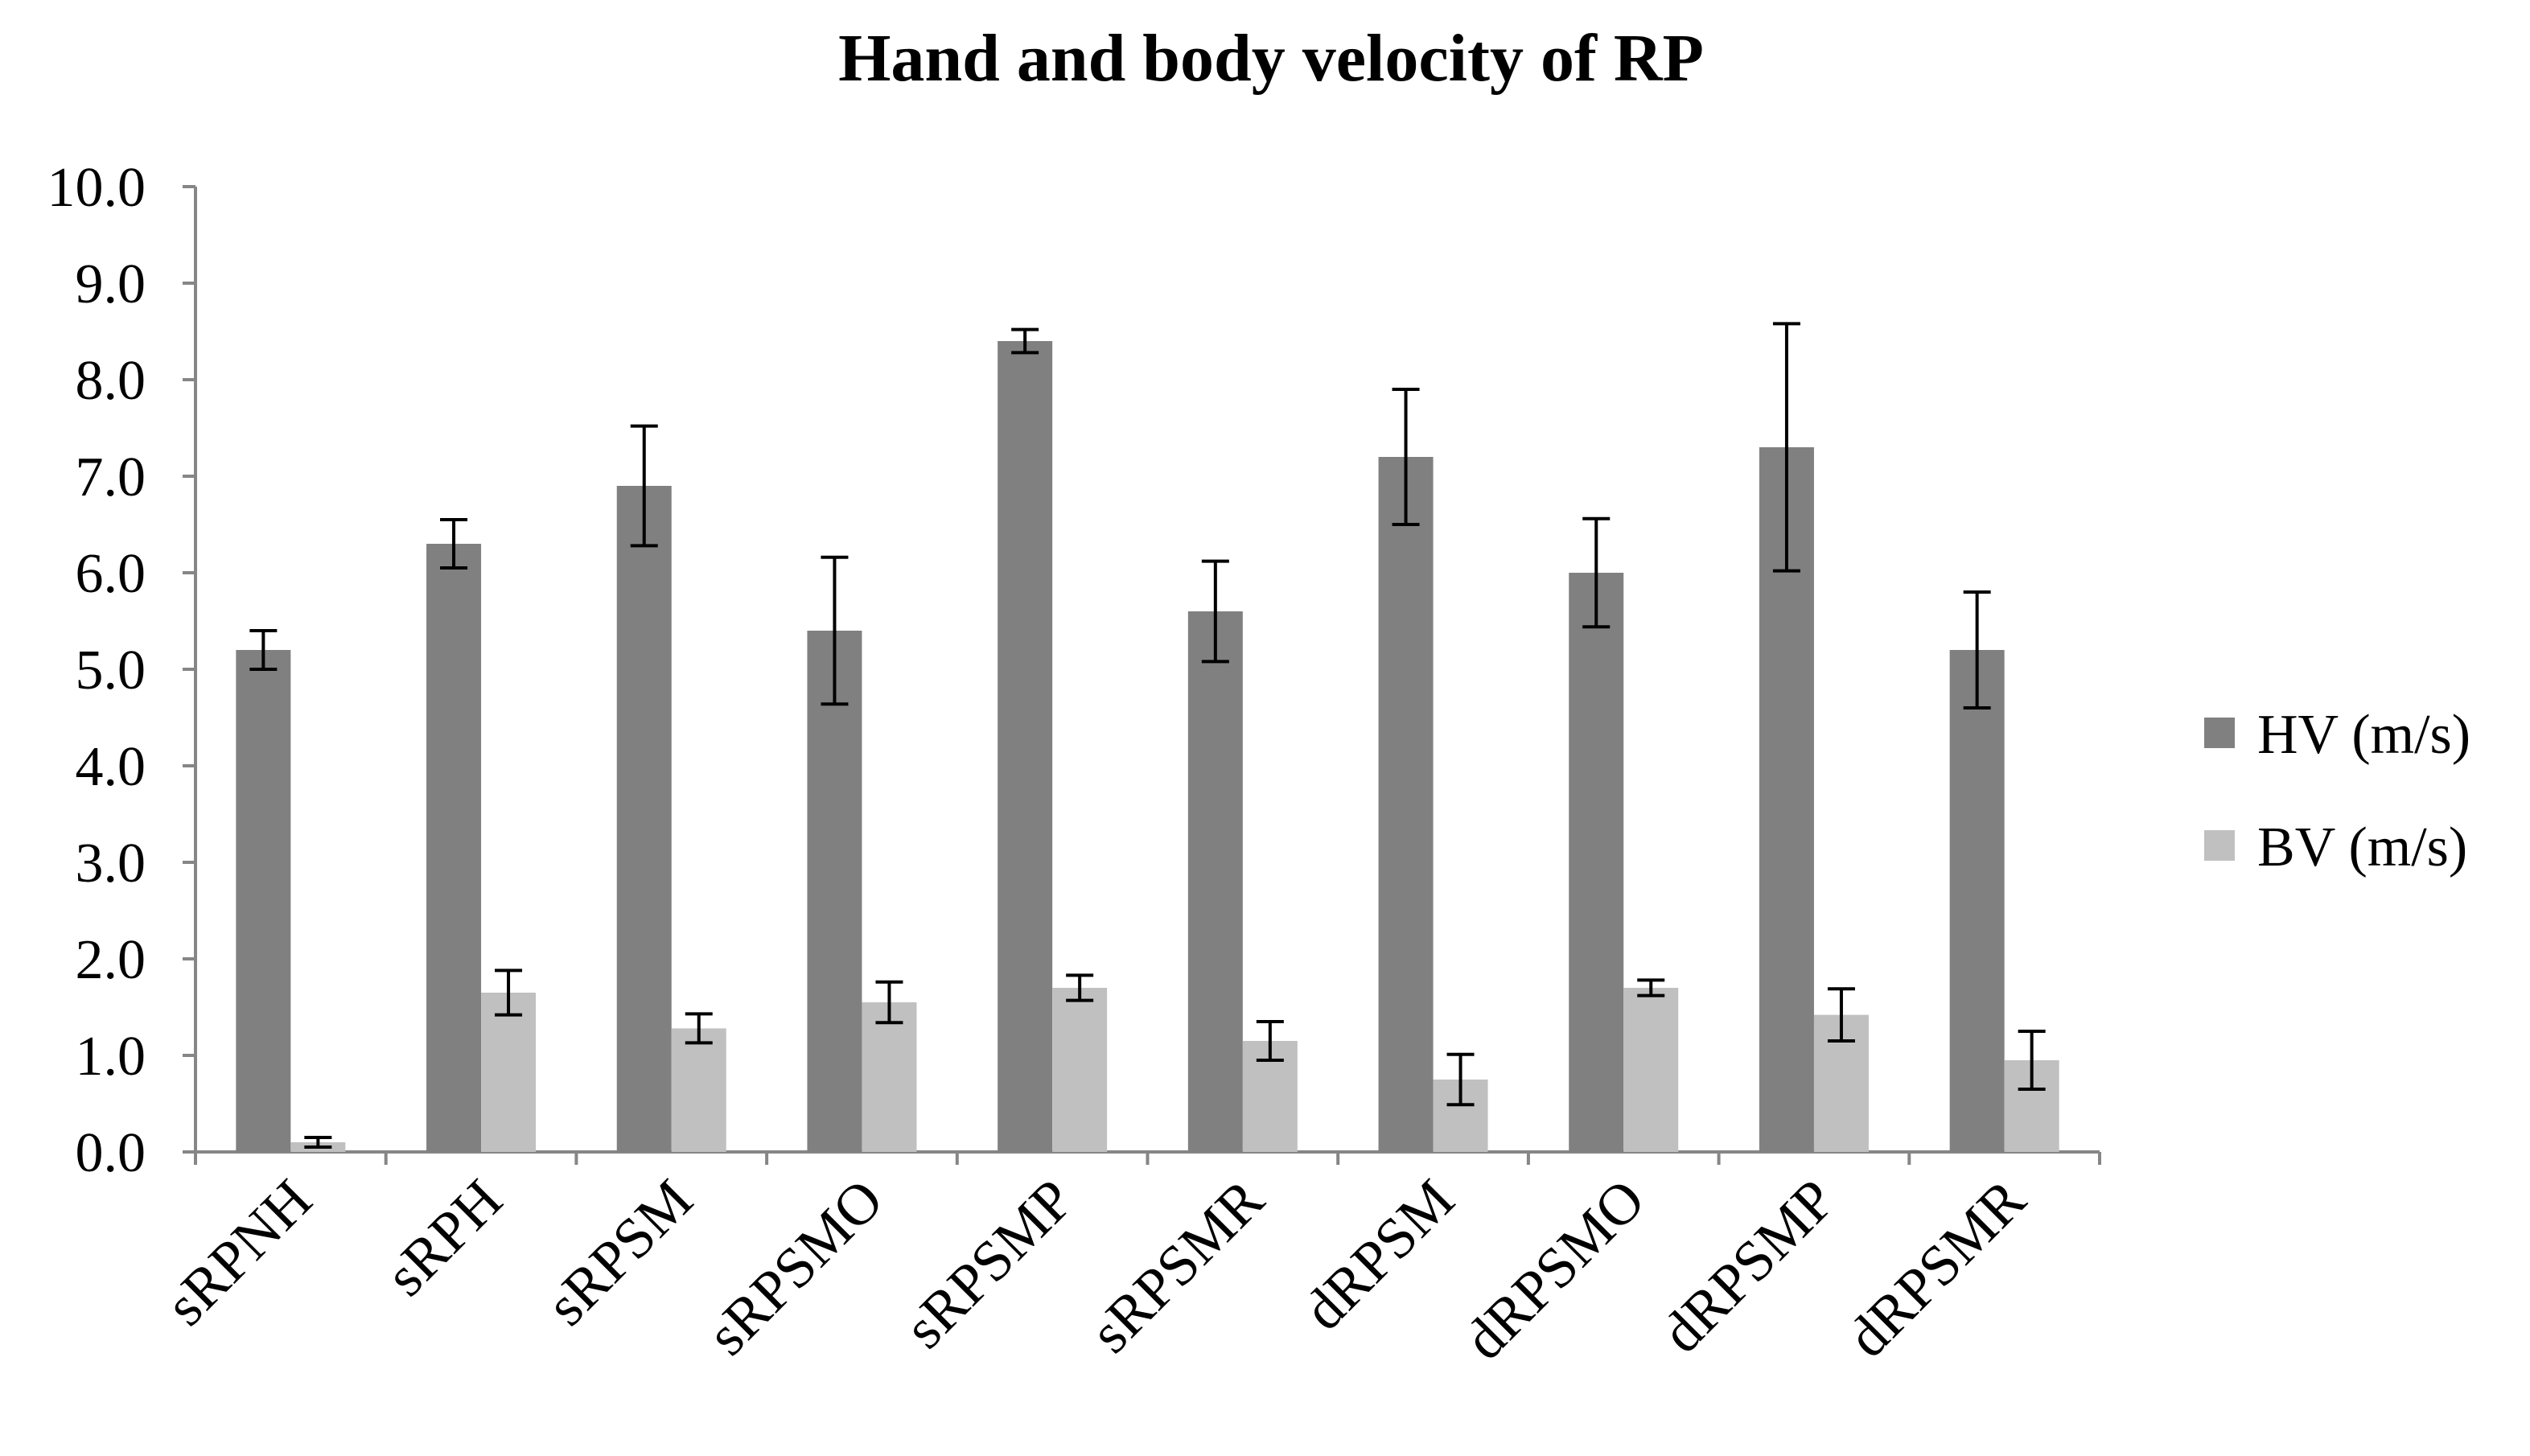 Image resolution: width=2530 pixels, height=1456 pixels. What do you see at coordinates (111, 381) in the screenshot?
I see `y-tick-label: 8.0` at bounding box center [111, 381].